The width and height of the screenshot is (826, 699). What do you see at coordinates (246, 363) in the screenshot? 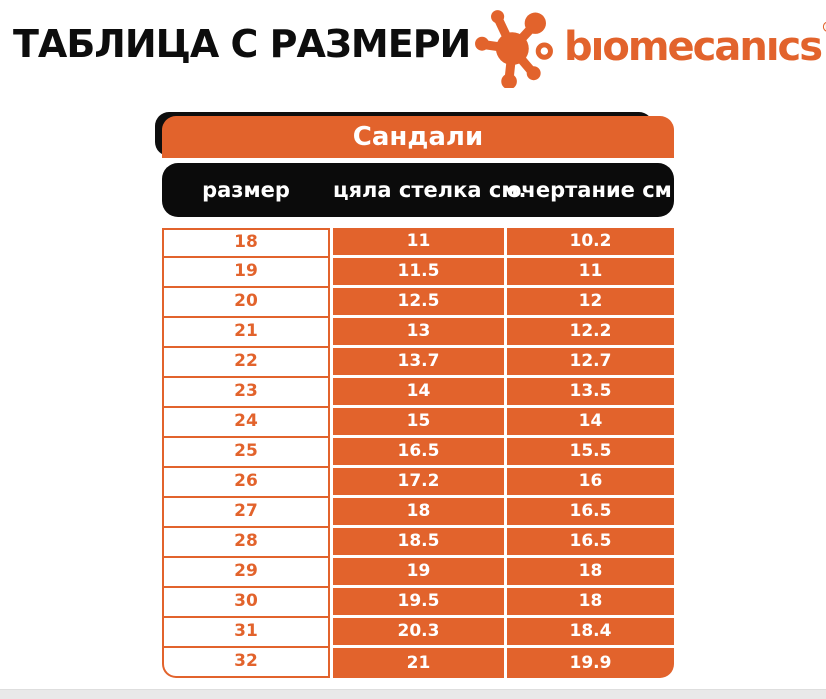
I see `size-cell: 22` at bounding box center [246, 363].